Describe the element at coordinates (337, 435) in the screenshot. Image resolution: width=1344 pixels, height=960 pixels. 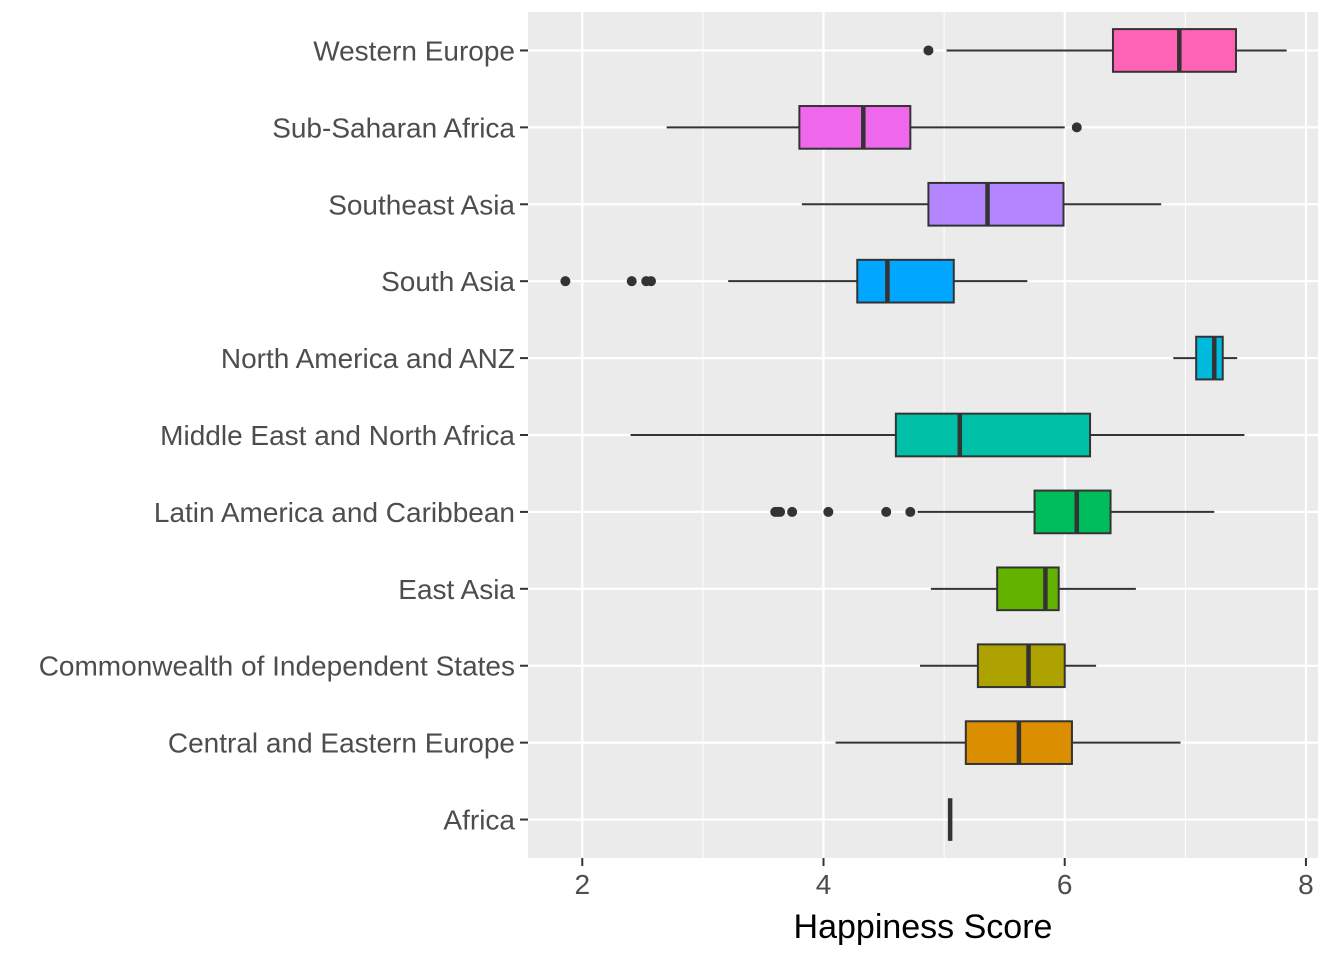
I see `y-tick-label: Middle East and North Africa` at that location.